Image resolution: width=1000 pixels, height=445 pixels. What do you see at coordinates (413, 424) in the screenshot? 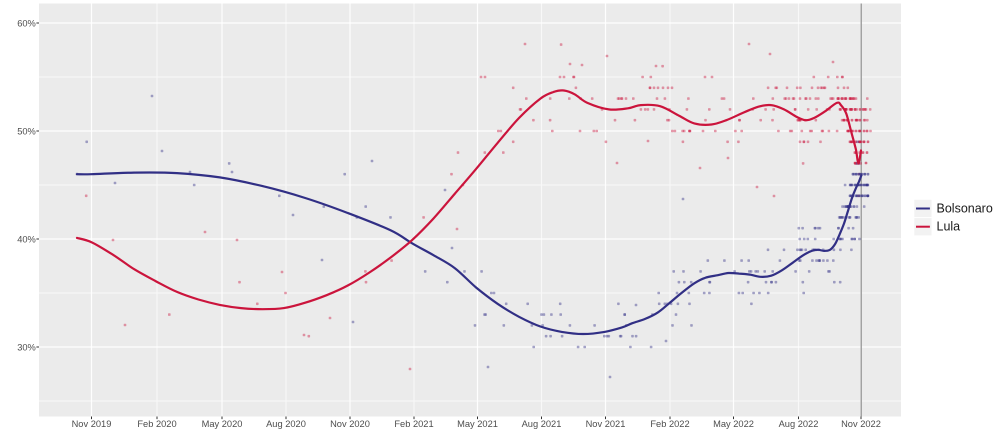
I see `svg-text: Feb 2021` at bounding box center [413, 424].